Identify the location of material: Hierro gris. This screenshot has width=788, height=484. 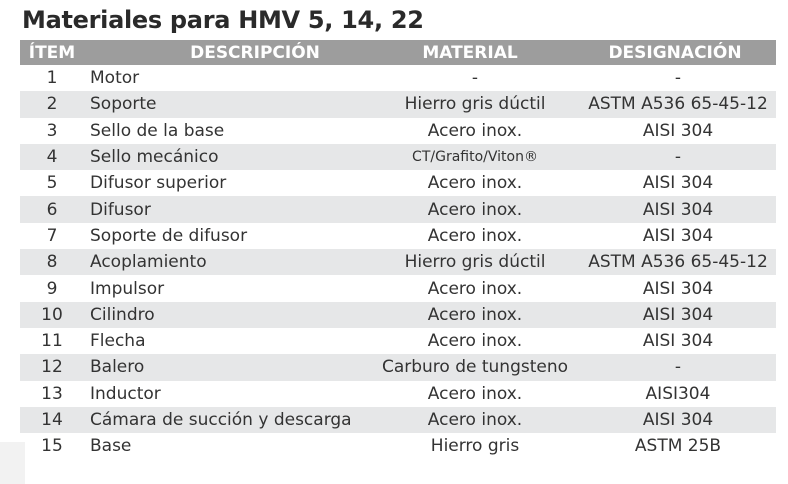
(475, 446).